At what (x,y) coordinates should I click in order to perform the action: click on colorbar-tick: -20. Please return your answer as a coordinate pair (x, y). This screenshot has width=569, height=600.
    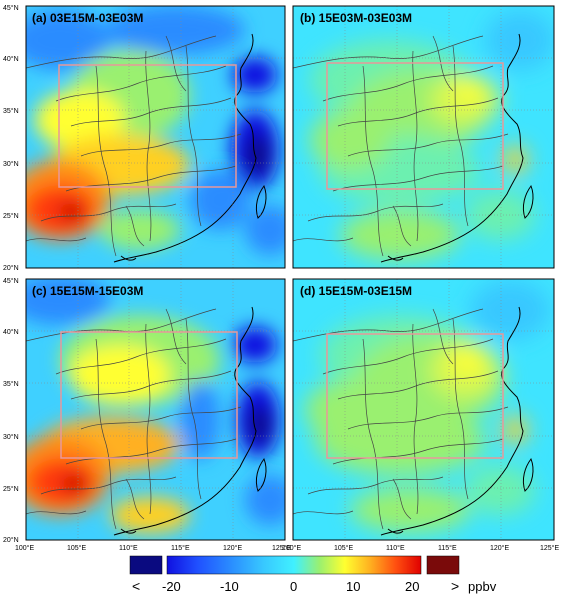
    Looking at the image, I should click on (171, 586).